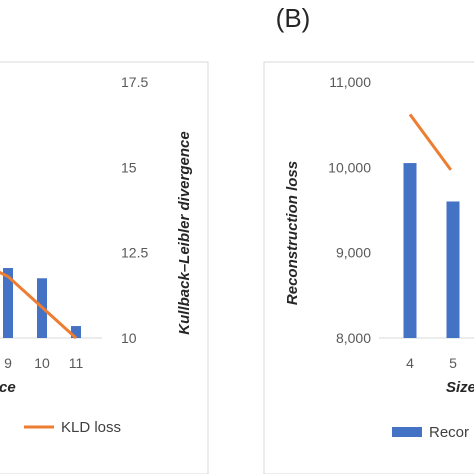 This screenshot has height=474, width=474. I want to click on left-x-tick-10: 10, so click(42, 363).